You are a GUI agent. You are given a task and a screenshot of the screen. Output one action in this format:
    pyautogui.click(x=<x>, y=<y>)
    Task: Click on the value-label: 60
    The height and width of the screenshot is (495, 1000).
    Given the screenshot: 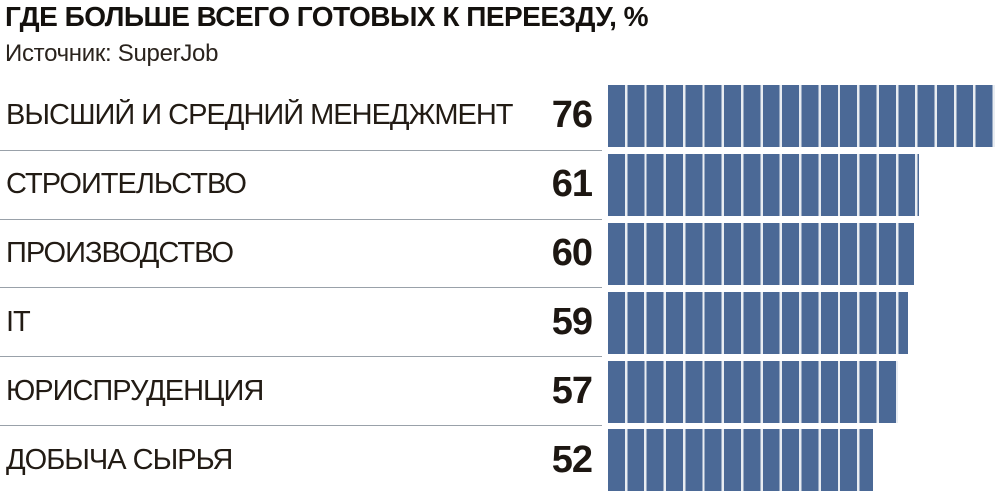 What is the action you would take?
    pyautogui.click(x=572, y=252)
    